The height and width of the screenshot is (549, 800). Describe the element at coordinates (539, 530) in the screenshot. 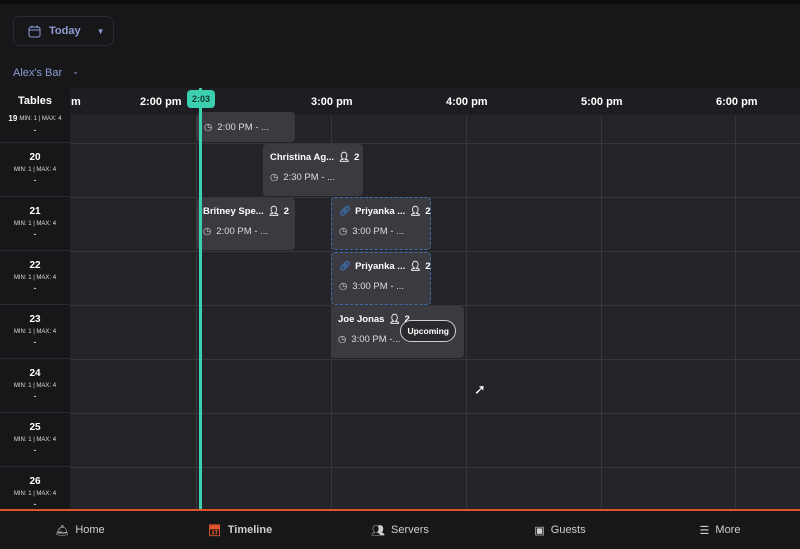

I see `guest-card-icon: ▣` at that location.